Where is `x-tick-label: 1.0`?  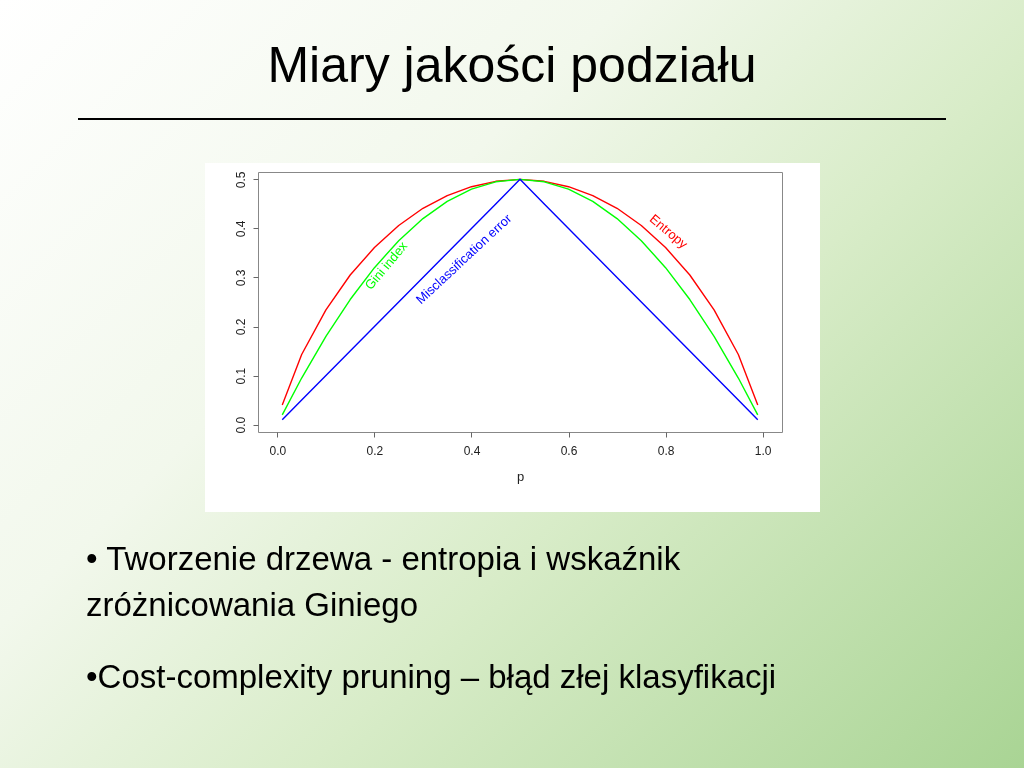
x-tick-label: 1.0 is located at coordinates (763, 450).